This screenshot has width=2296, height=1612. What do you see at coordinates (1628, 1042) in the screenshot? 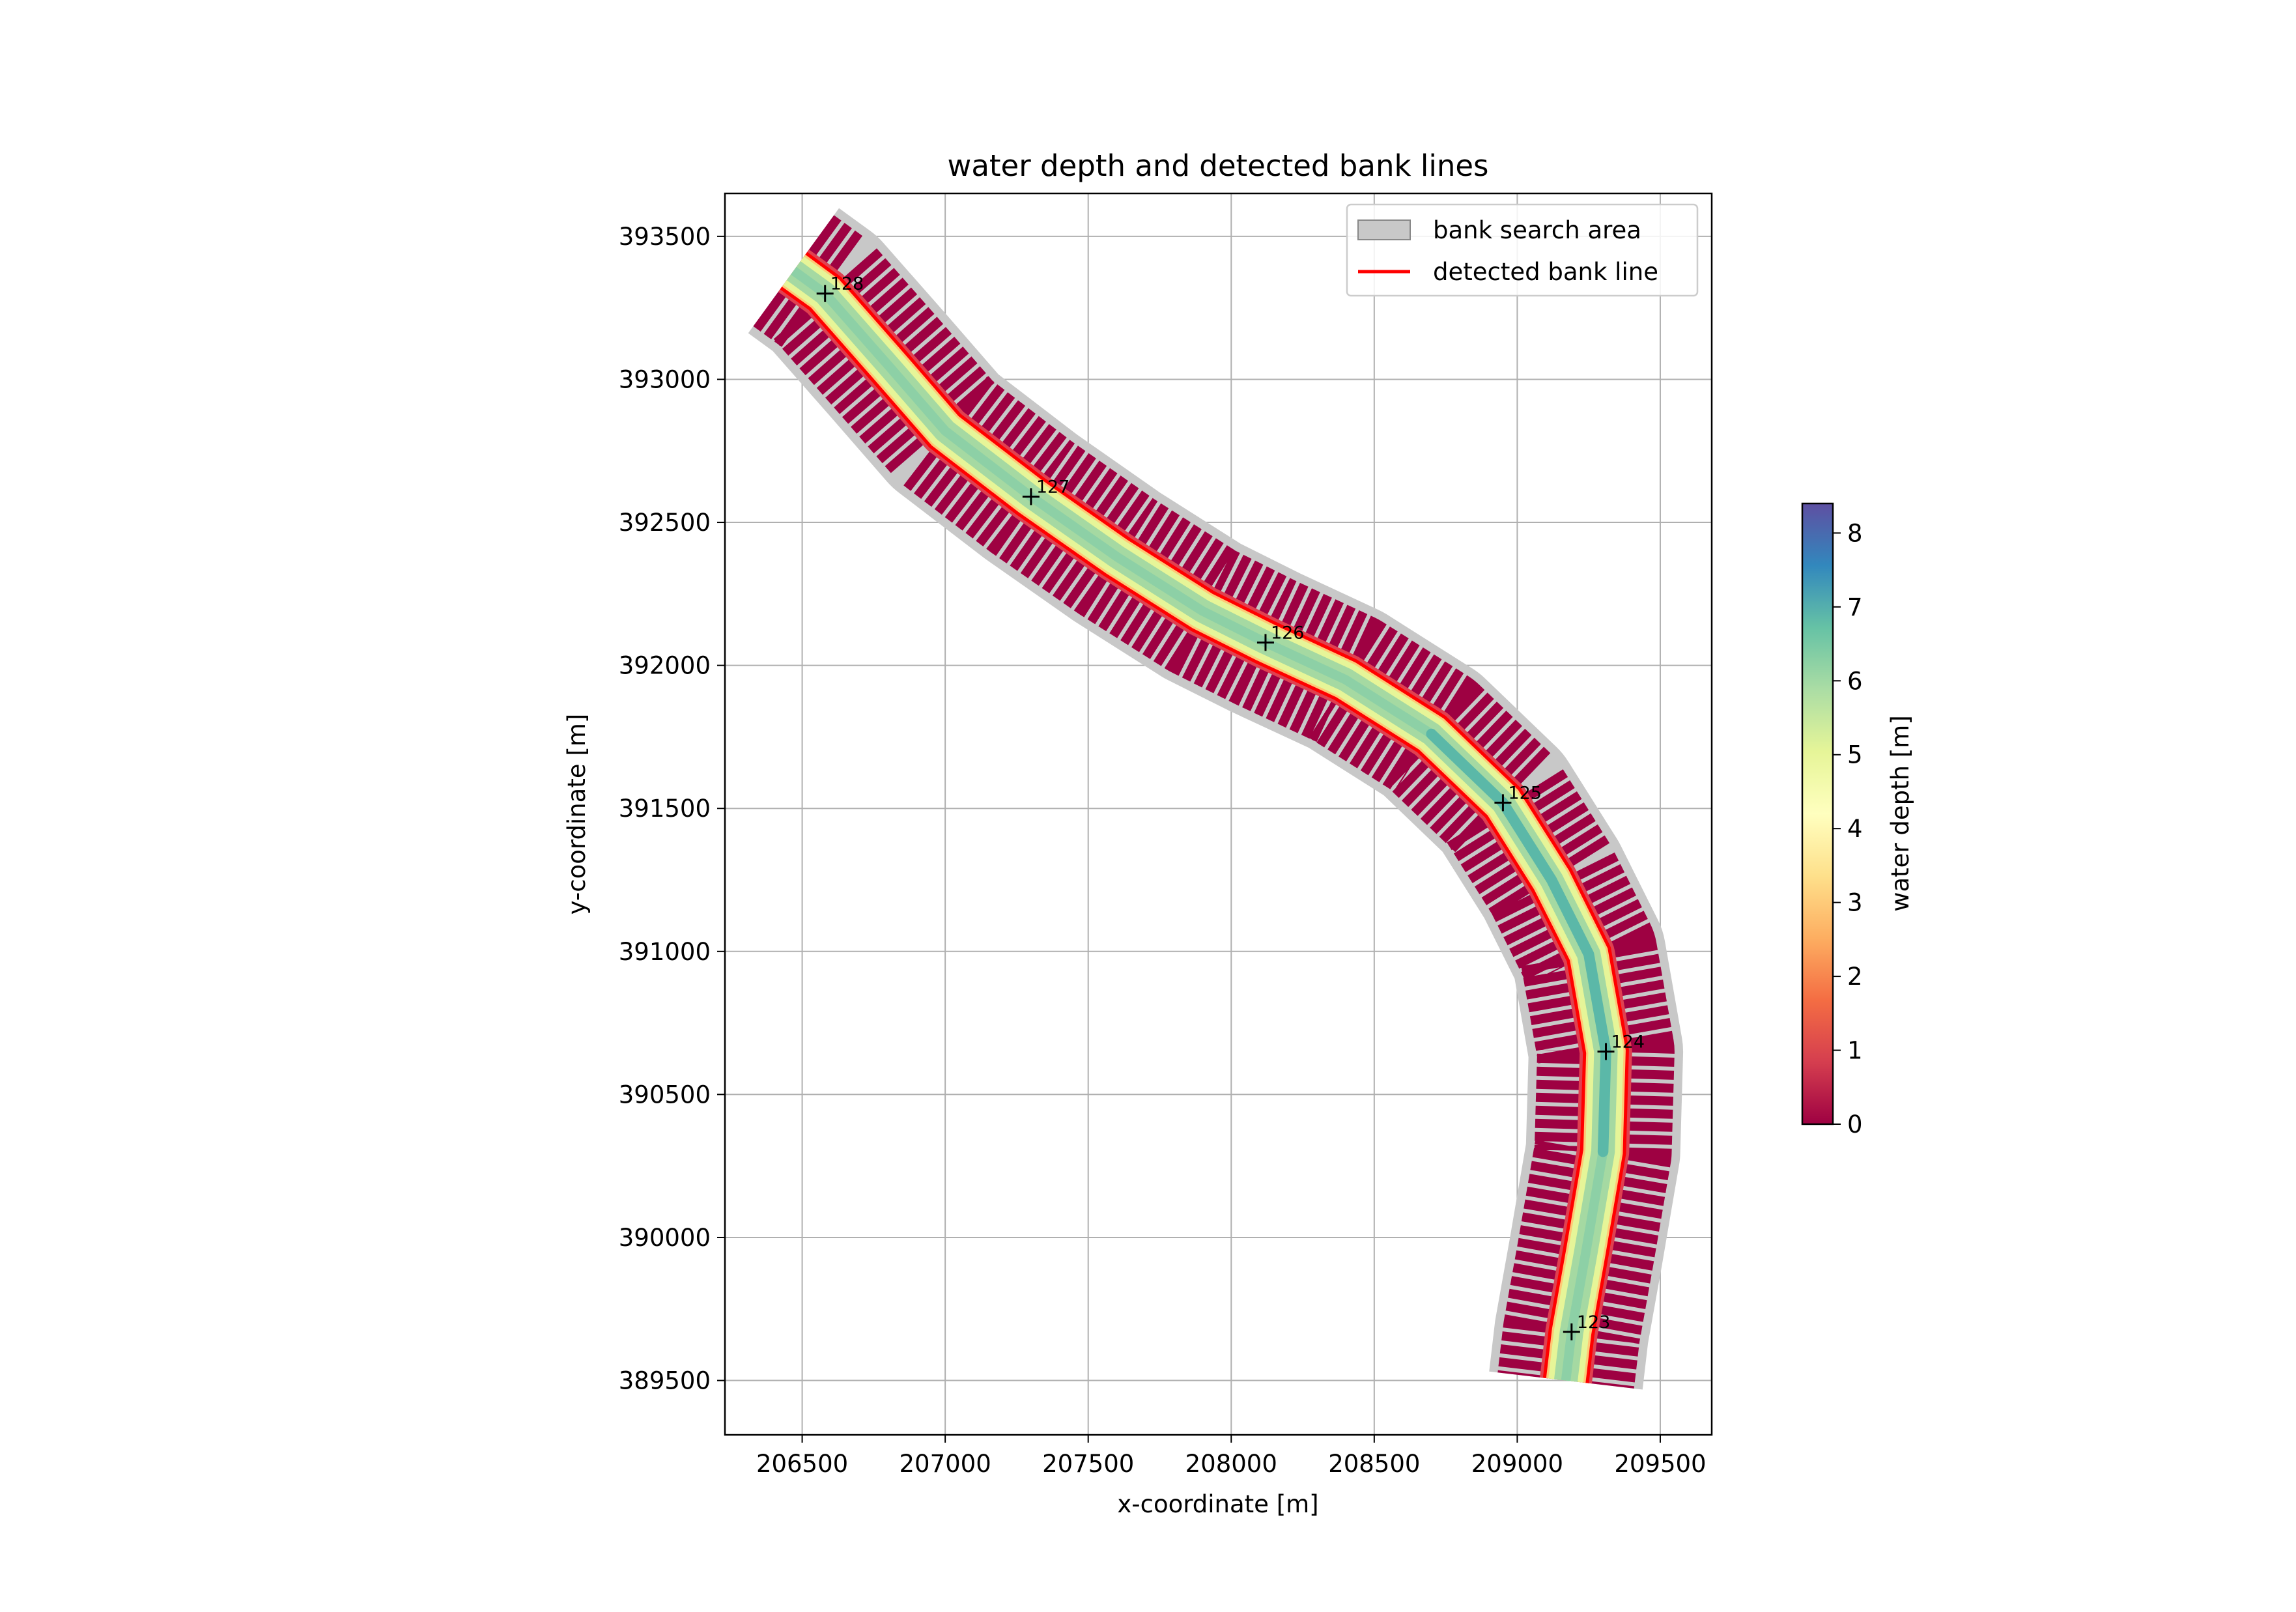
I see `km-marker-label: 124` at bounding box center [1628, 1042].